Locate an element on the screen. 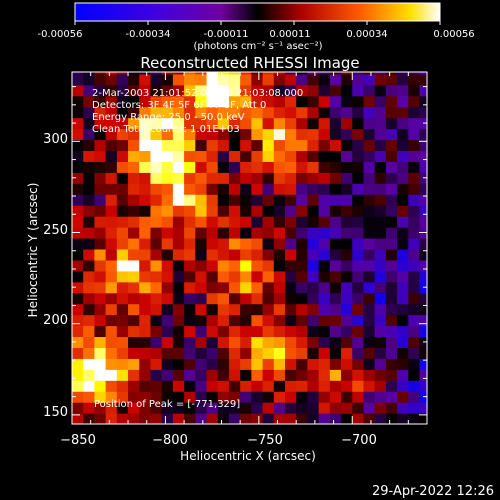 The width and height of the screenshot is (500, 500). x-tick-label: −750 is located at coordinates (265, 440).